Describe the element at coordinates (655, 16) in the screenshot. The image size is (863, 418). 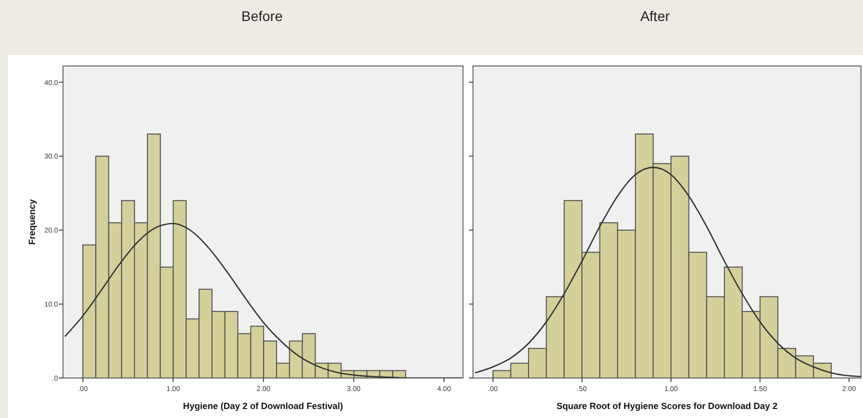
I see `chart-title: After` at that location.